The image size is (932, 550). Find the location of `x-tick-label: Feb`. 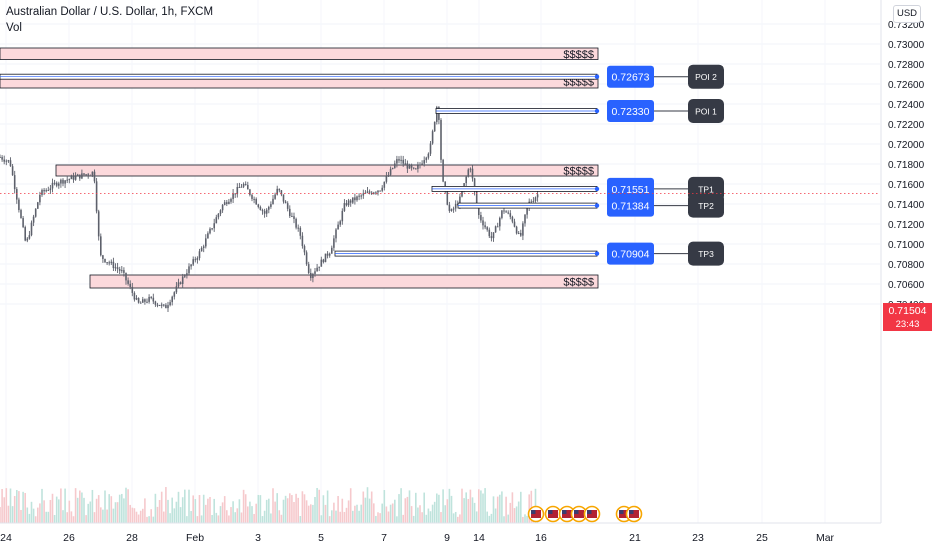

x-tick-label: Feb is located at coordinates (195, 538).